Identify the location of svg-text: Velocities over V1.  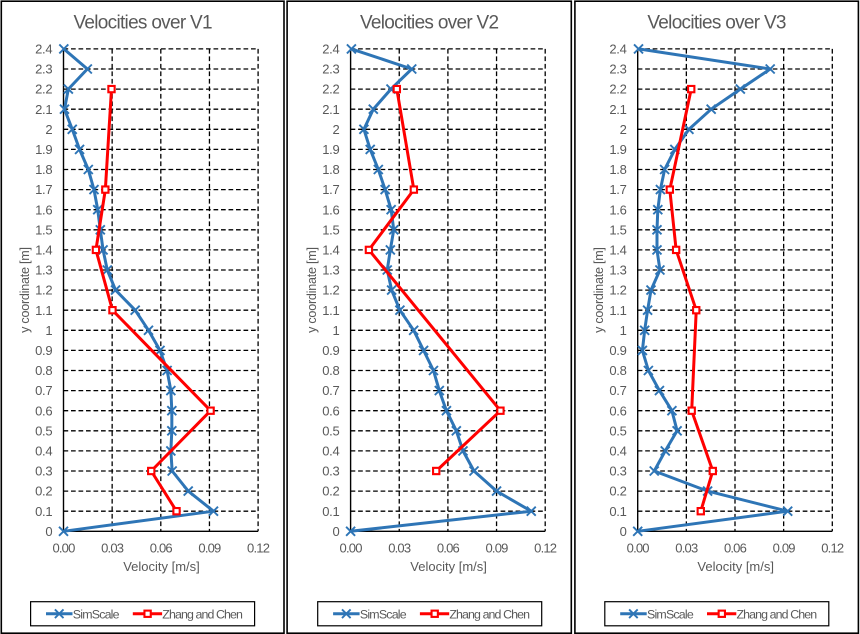
(142, 22).